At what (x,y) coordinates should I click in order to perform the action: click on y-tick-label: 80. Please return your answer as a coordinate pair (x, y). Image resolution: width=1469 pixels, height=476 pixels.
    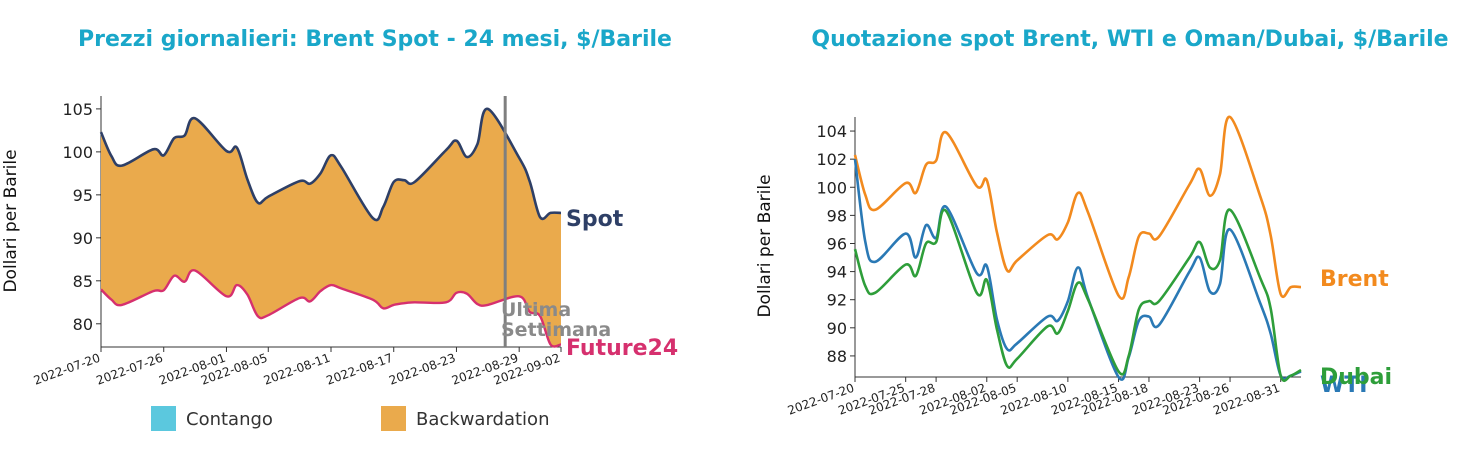
    Looking at the image, I should click on (83, 324).